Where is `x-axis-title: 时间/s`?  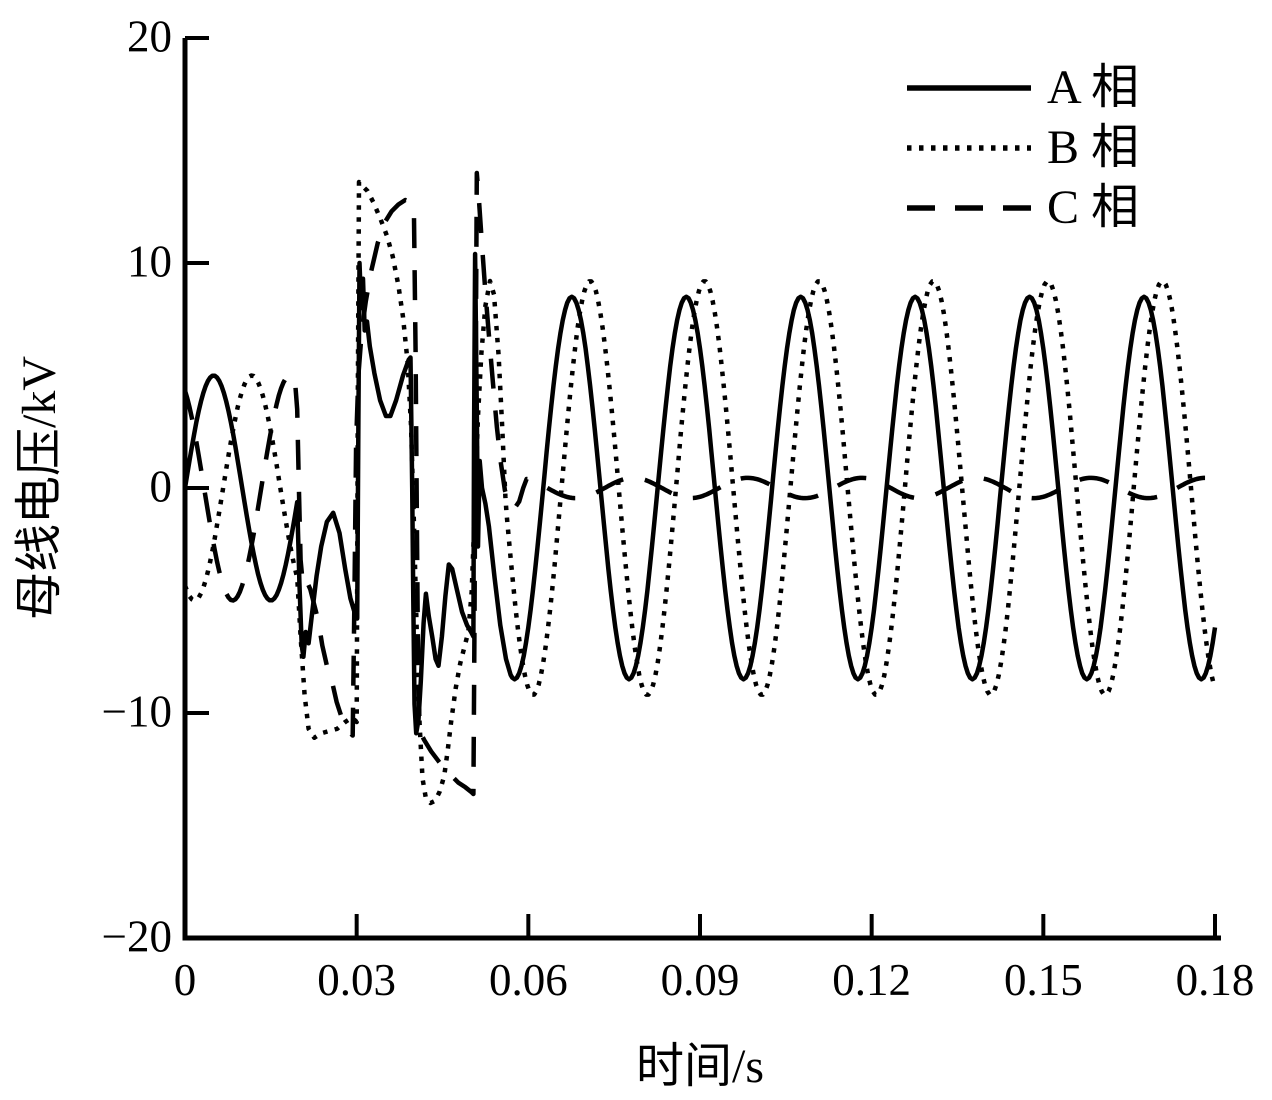 x-axis-title: 时间/s is located at coordinates (700, 1066).